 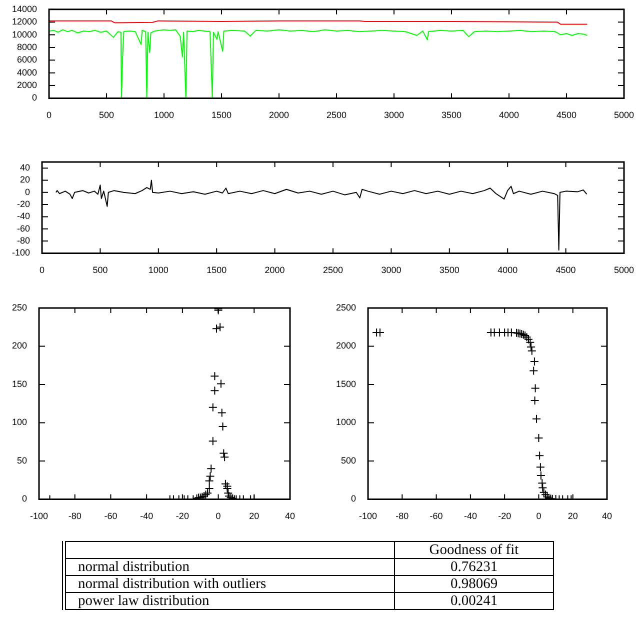 What do you see at coordinates (474, 601) in the screenshot?
I see `data-label: 0.00241` at bounding box center [474, 601].